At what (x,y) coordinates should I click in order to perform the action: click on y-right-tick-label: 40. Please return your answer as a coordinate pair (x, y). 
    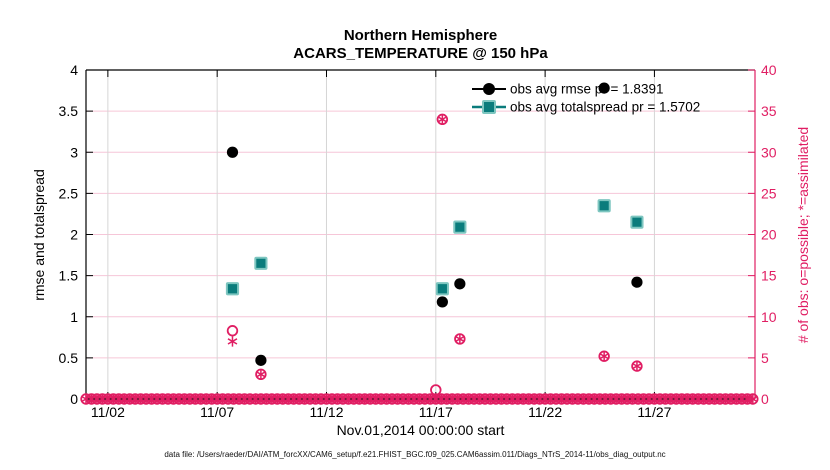
    Looking at the image, I should click on (769, 70).